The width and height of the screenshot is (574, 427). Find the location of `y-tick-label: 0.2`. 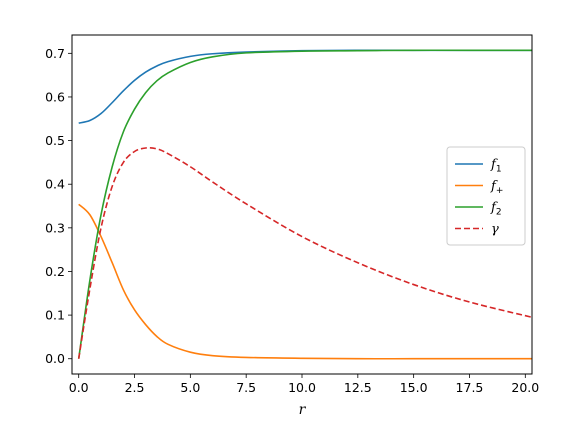

y-tick-label: 0.2 is located at coordinates (55, 271).